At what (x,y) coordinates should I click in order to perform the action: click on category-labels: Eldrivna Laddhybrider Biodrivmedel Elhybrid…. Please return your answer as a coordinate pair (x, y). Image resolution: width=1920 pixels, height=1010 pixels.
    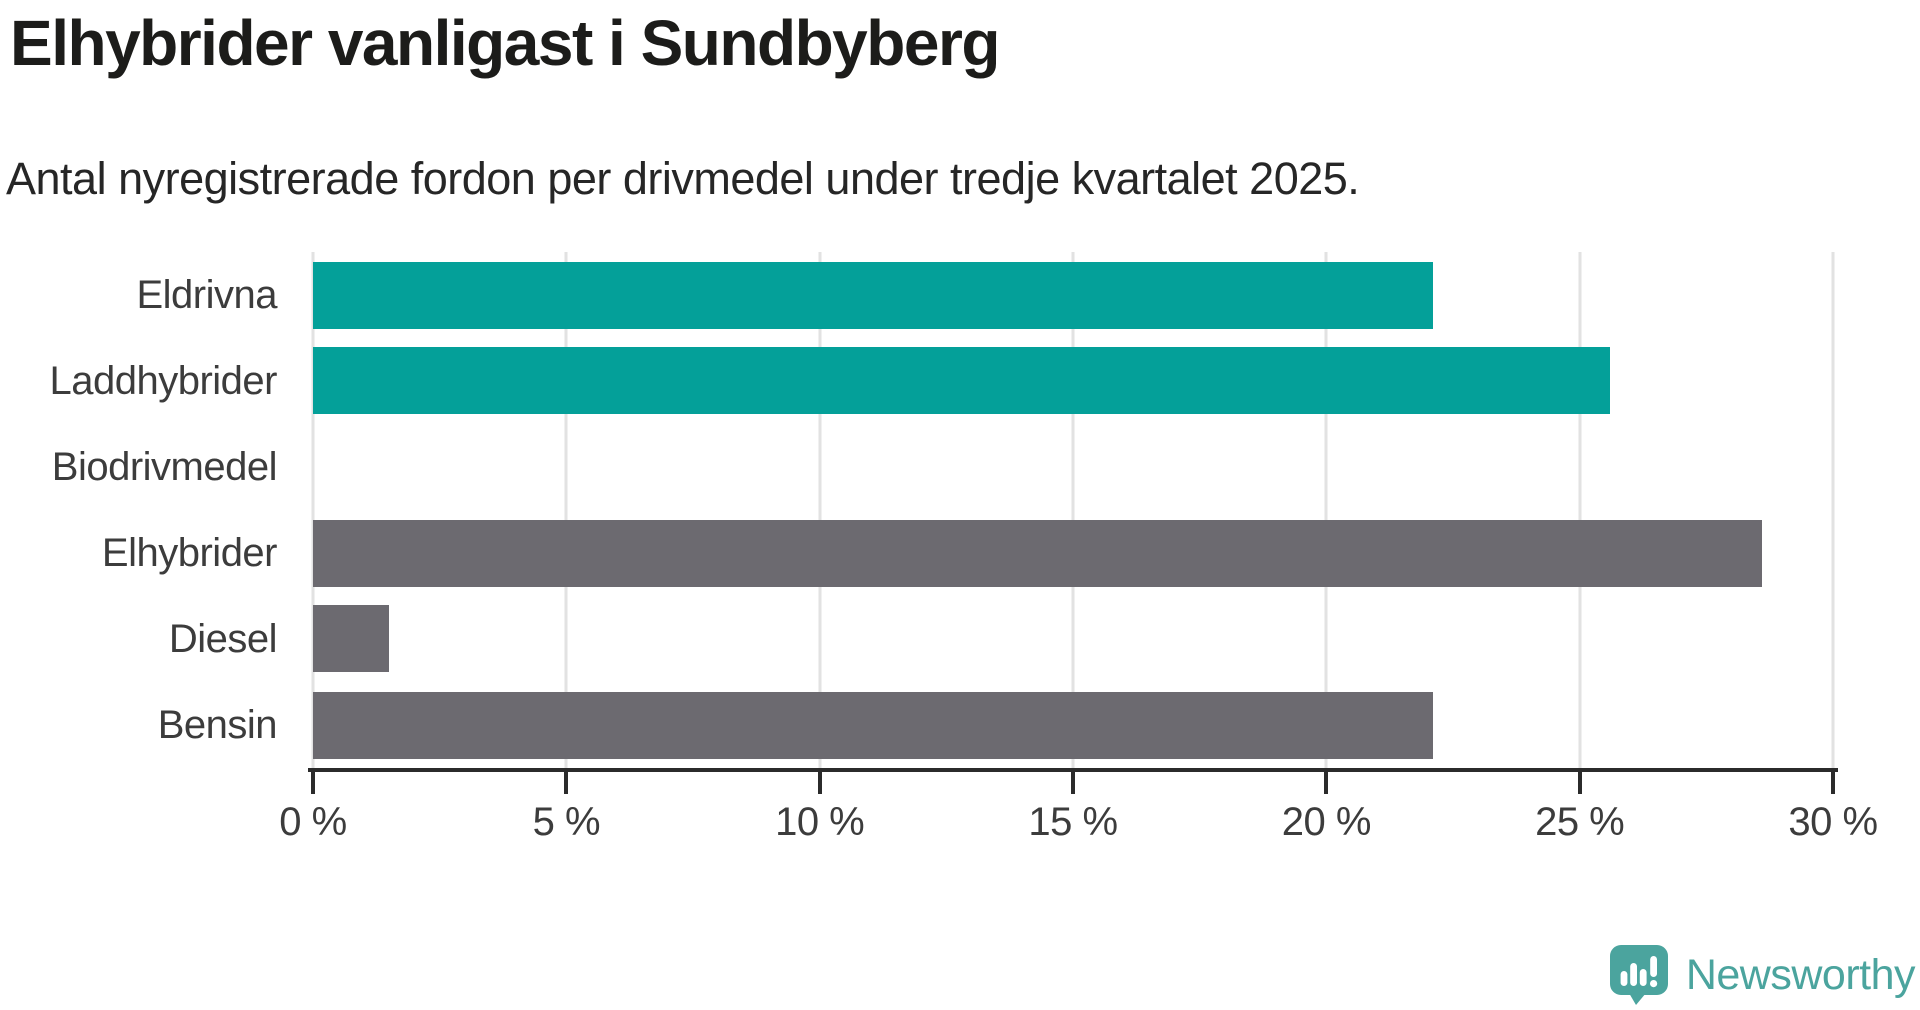
    Looking at the image, I should click on (139, 510).